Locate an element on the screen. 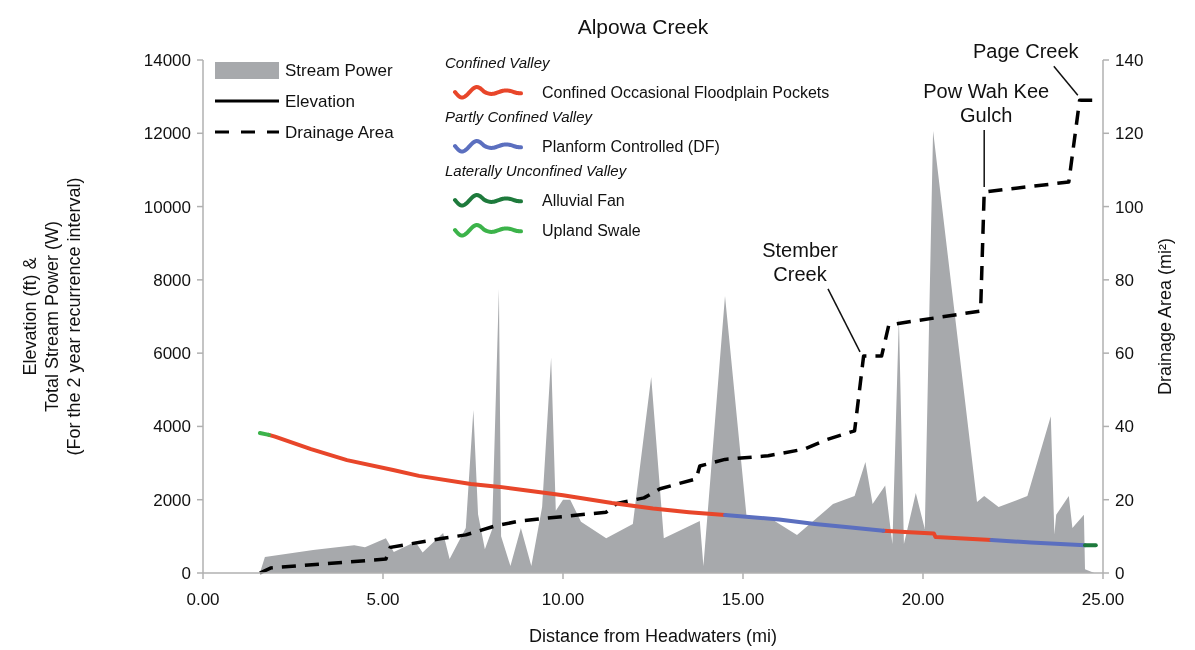  x-tick-label: 5.00 is located at coordinates (383, 599).